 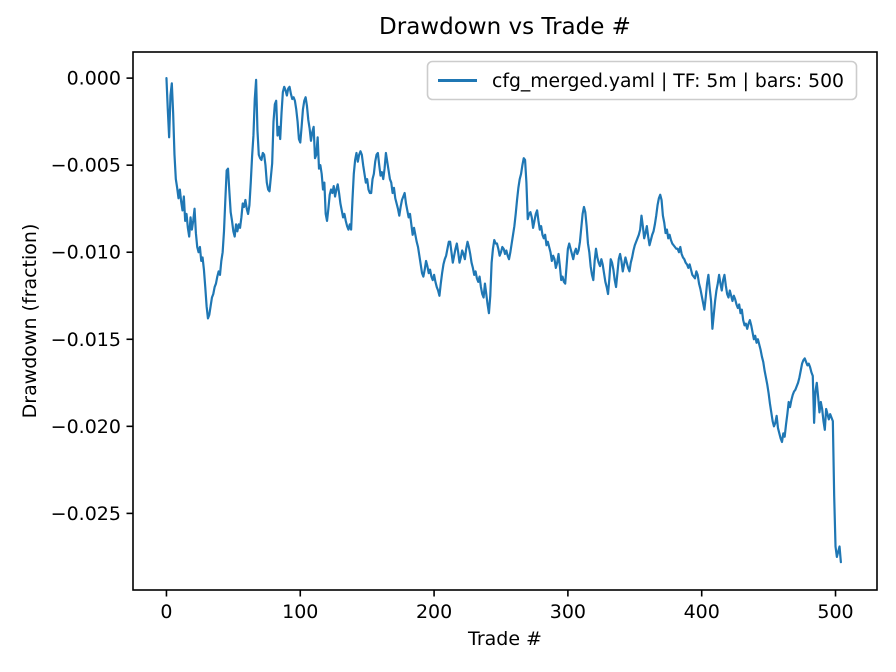 I want to click on x-tick-label: 200, so click(x=434, y=612).